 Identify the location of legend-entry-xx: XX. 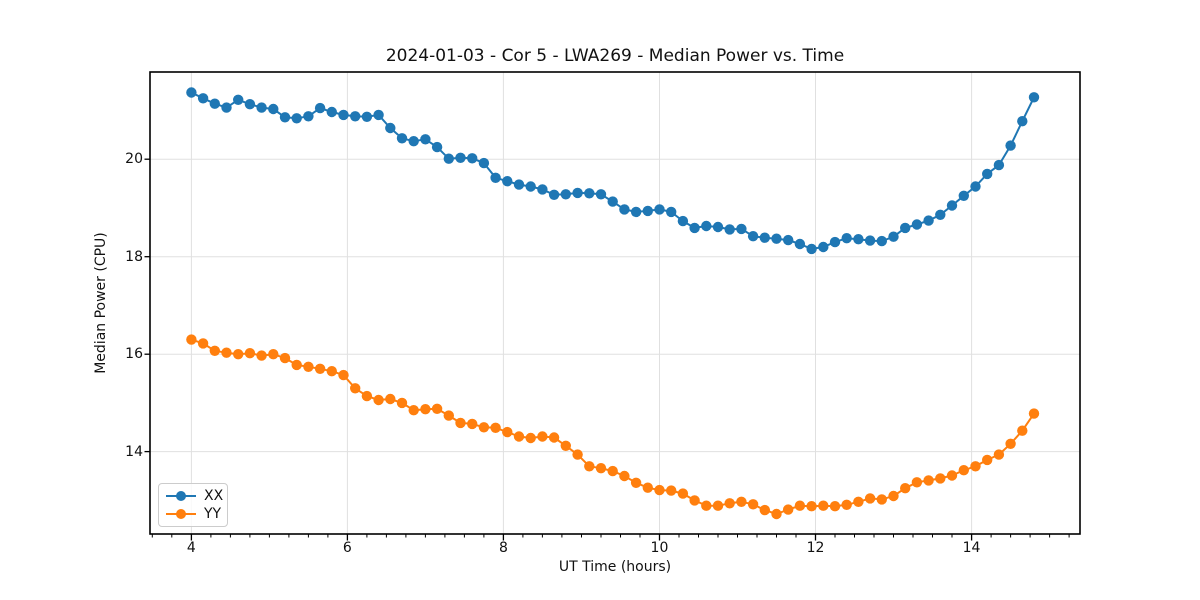
(195, 496).